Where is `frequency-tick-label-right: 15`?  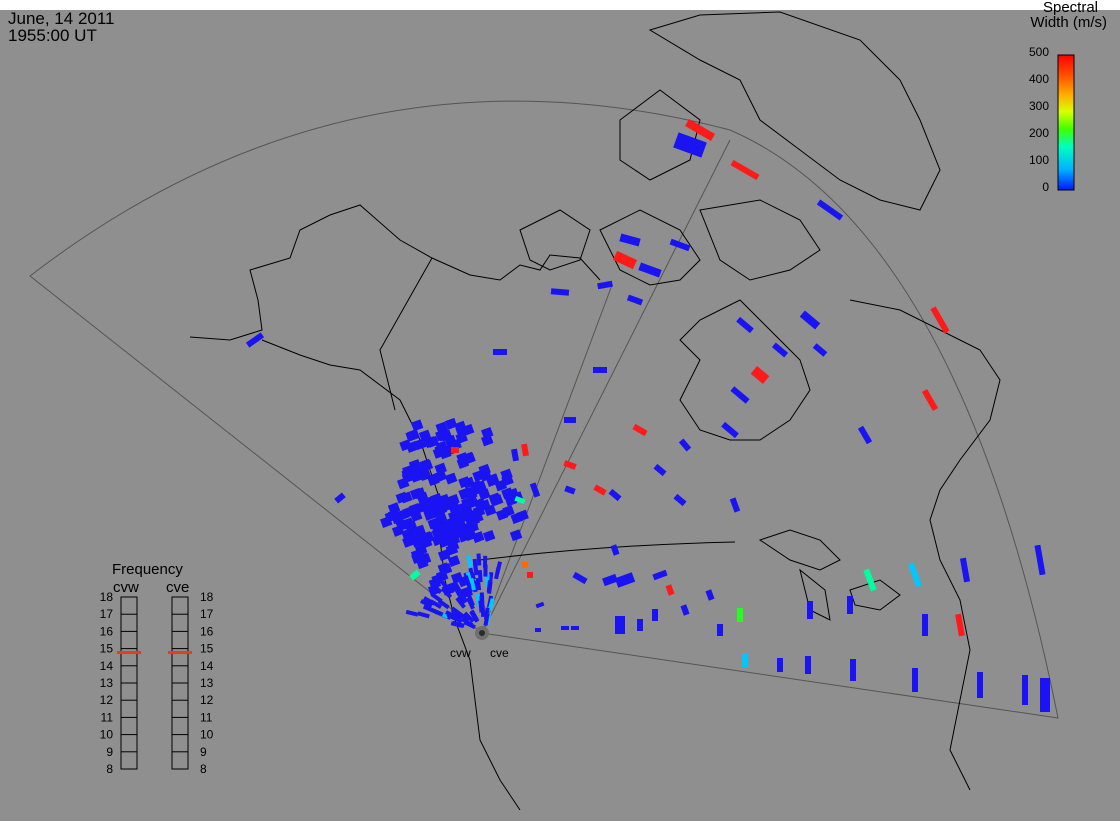
frequency-tick-label-right: 15 is located at coordinates (207, 649).